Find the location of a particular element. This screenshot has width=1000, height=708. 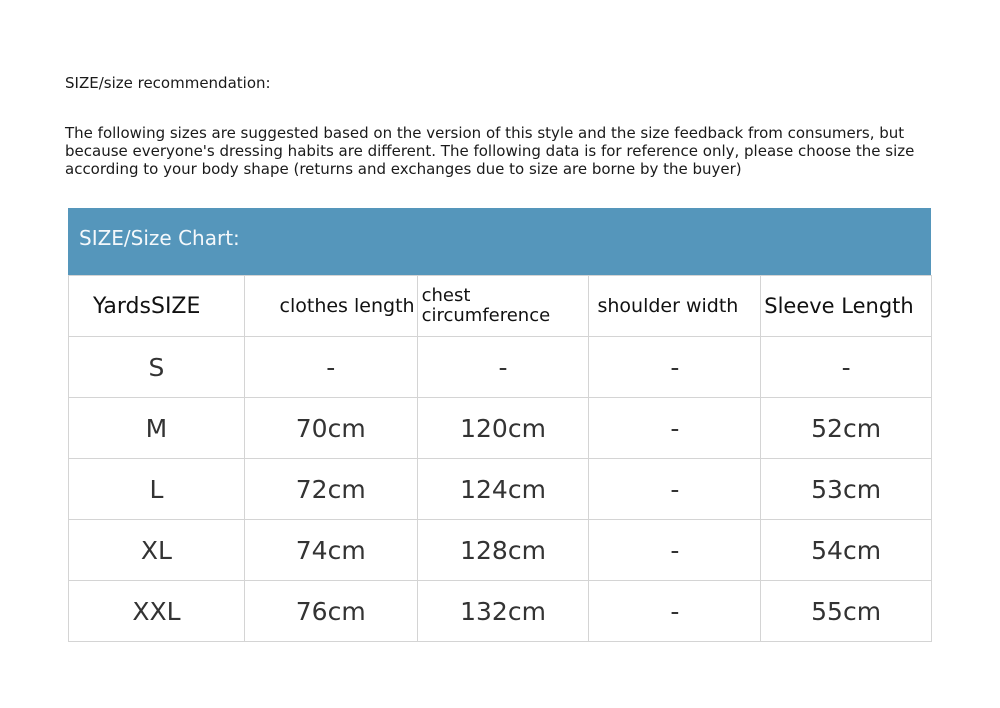

measurement-cell: 52cm is located at coordinates (846, 428).